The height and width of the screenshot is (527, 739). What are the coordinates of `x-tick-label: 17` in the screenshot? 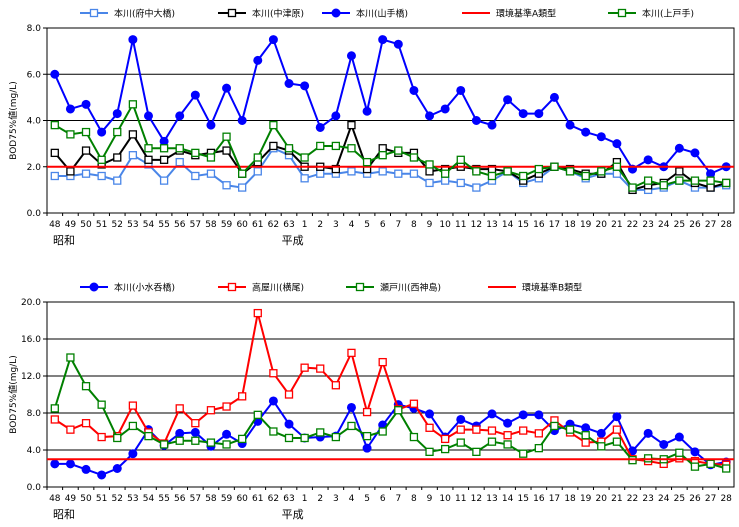 It's located at (554, 225).